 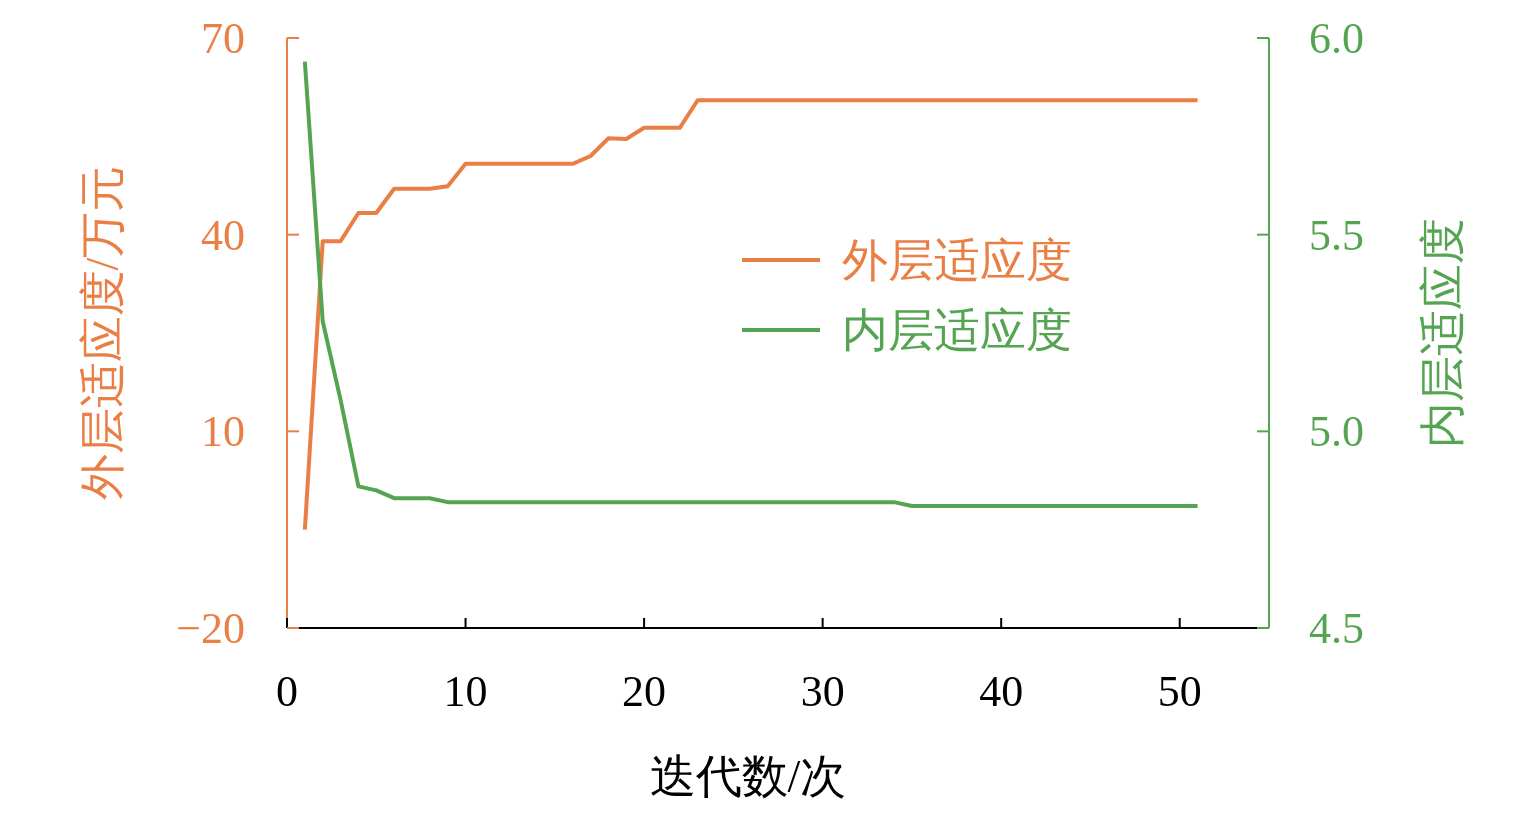 What do you see at coordinates (1442, 333) in the screenshot?
I see `y2-axis-title: 内层适应度` at bounding box center [1442, 333].